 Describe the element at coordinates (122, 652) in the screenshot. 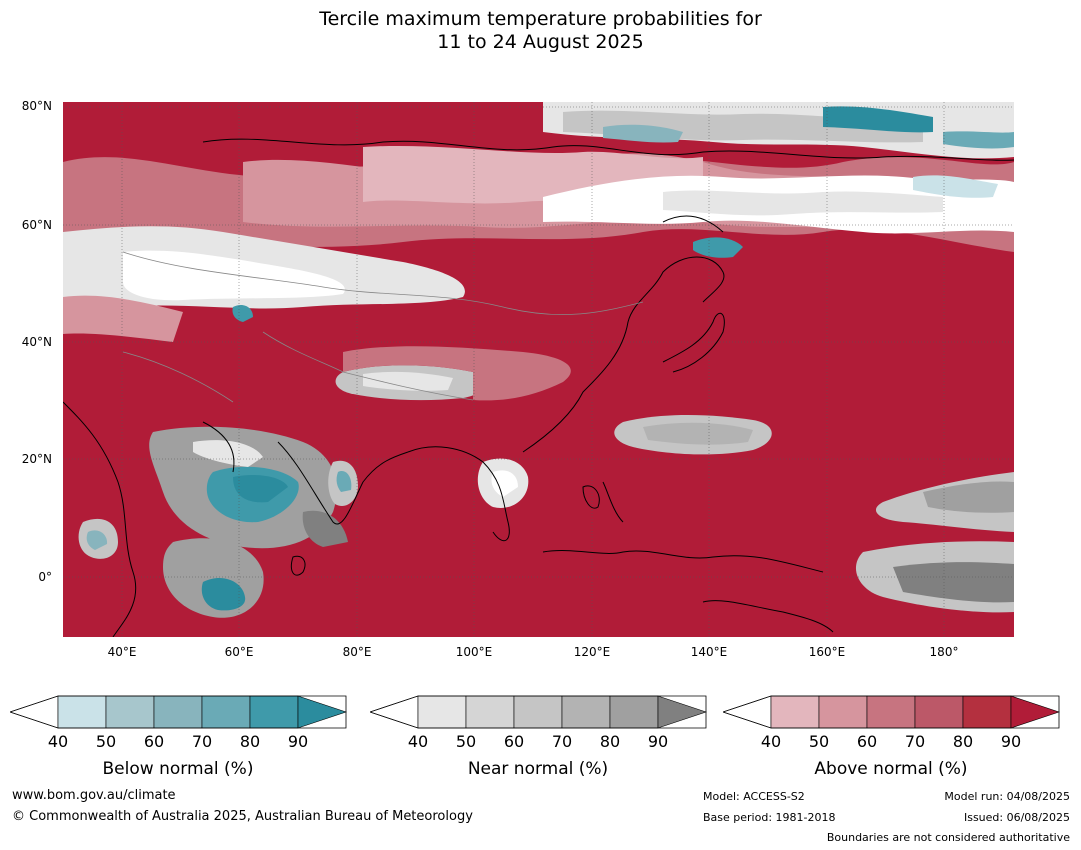

I see `lon-label-40e: 40°E` at that location.